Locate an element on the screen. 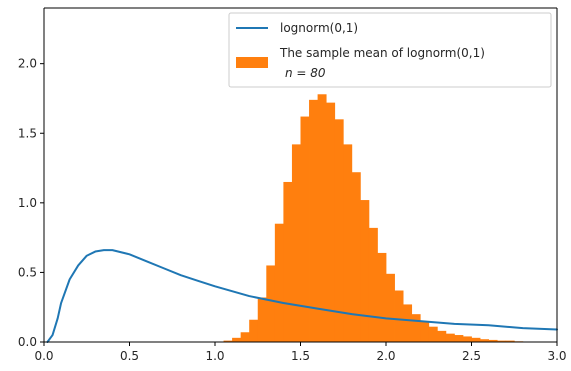 This screenshot has height=371, width=571. legend-hist-swatch is located at coordinates (252, 62).